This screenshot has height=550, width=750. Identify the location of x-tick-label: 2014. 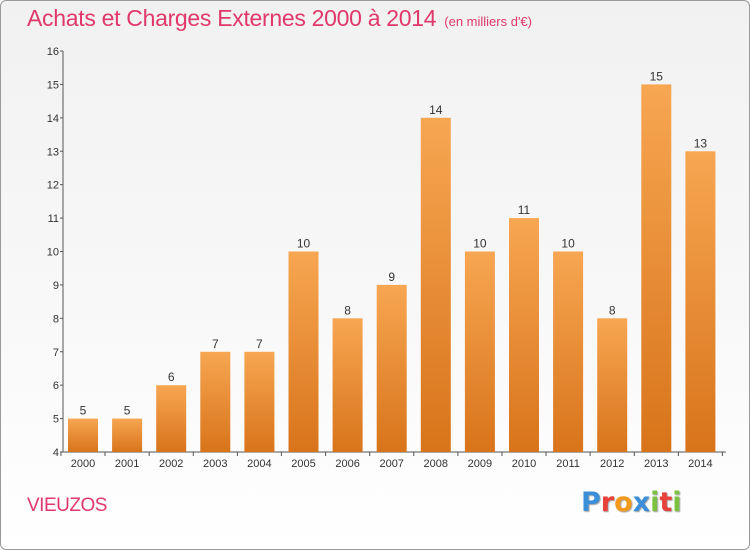
(700, 464).